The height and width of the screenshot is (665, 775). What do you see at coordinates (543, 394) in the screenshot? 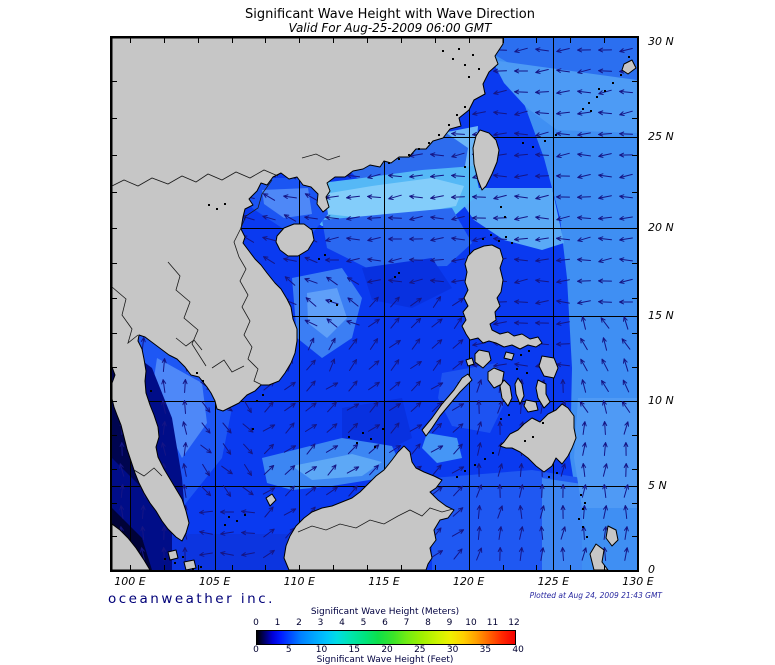
I see `landmass-leyte` at bounding box center [543, 394].